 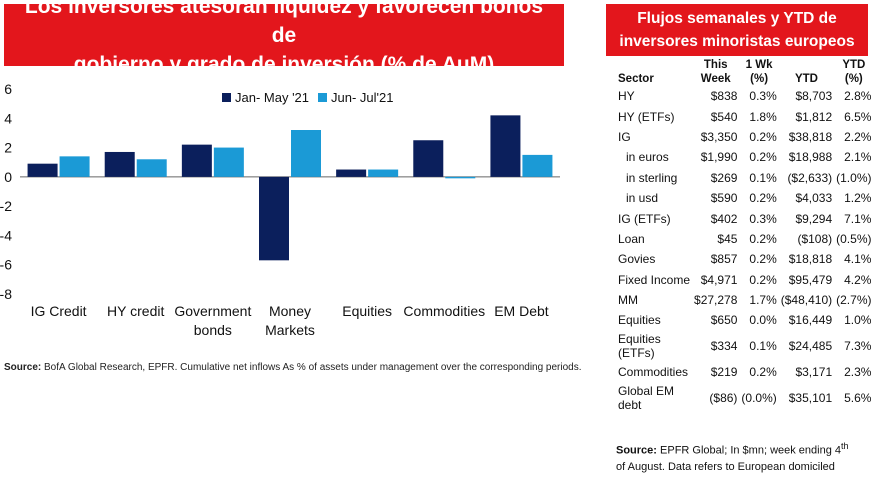 I want to click on table-header-row: Sector This Week 1 Wk (%) YTD YTD (%), so click(x=743, y=72).